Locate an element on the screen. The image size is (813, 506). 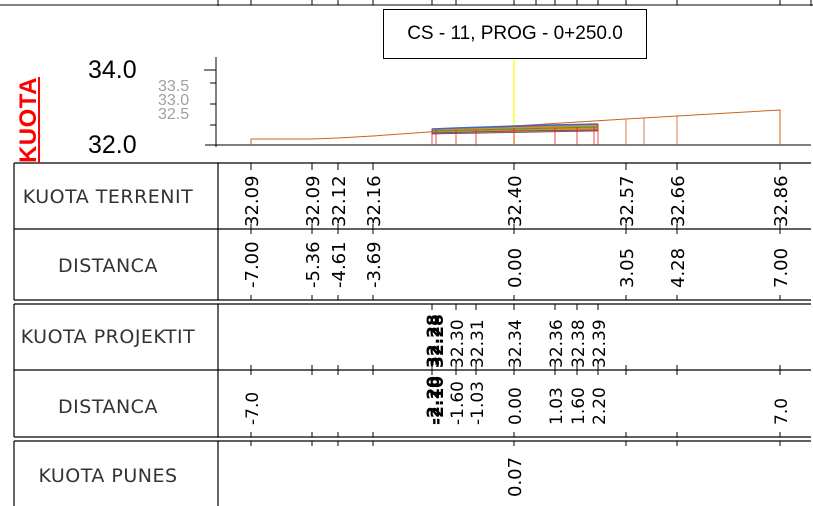
distanca-2-value: -1.60 is located at coordinates (458, 403).